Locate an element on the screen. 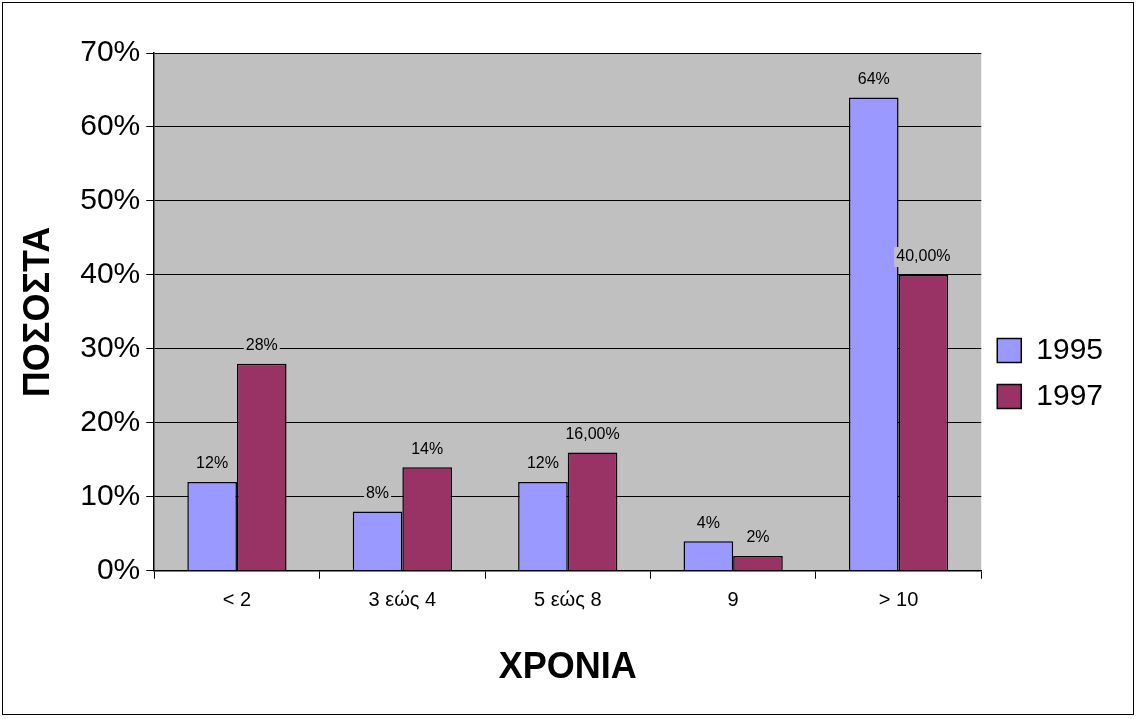 The width and height of the screenshot is (1138, 719). y-tick-label: 60% is located at coordinates (110, 125).